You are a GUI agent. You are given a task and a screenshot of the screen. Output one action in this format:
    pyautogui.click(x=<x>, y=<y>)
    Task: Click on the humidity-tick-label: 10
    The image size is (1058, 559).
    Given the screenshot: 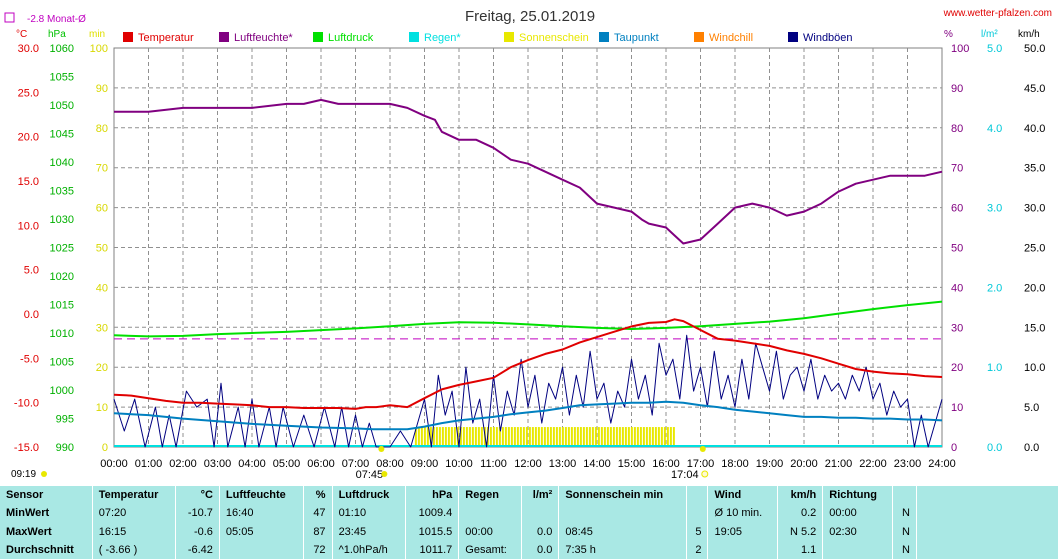 What is the action you would take?
    pyautogui.click(x=957, y=408)
    